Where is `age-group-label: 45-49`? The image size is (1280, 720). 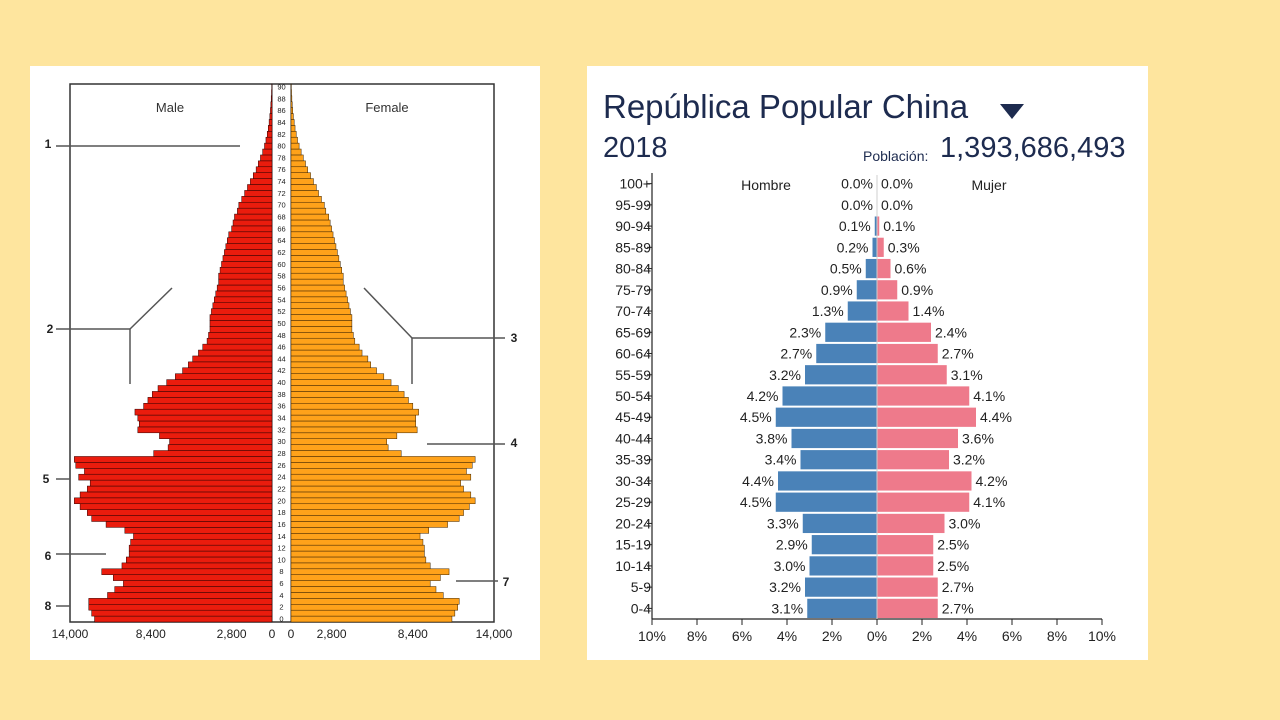 age-group-label: 45-49 is located at coordinates (633, 417).